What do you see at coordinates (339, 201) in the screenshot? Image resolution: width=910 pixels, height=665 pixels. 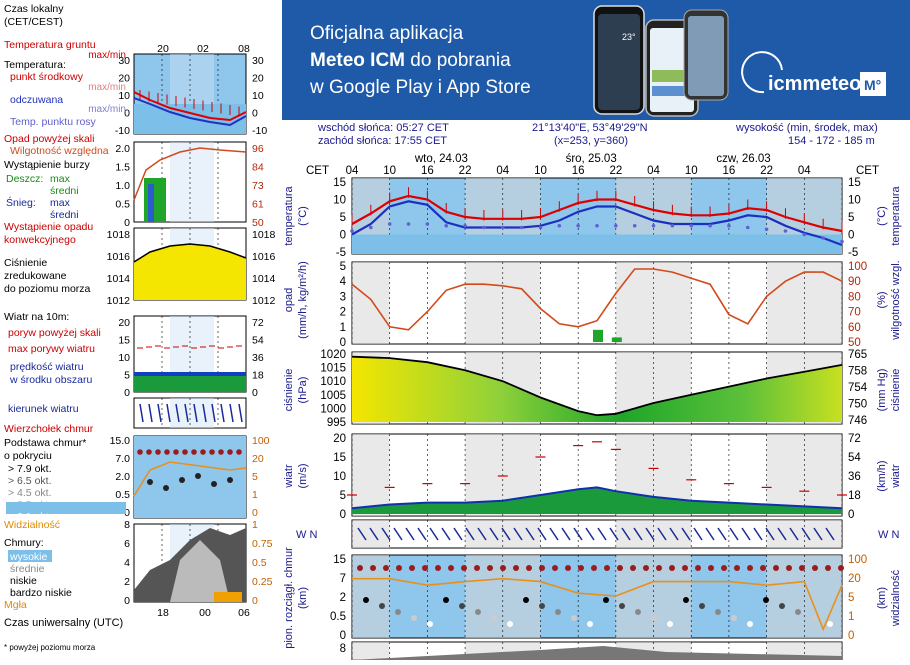 I see `temp-tick-l: 10` at bounding box center [339, 201].